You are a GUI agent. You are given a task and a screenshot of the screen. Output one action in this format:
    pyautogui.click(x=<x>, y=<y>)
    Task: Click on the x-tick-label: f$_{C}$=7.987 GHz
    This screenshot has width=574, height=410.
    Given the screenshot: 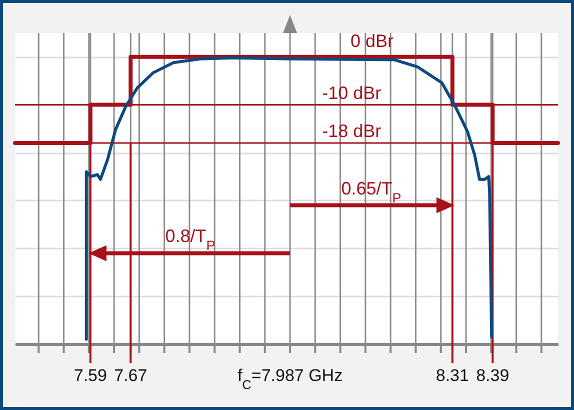 What is the action you would take?
    pyautogui.click(x=290, y=379)
    